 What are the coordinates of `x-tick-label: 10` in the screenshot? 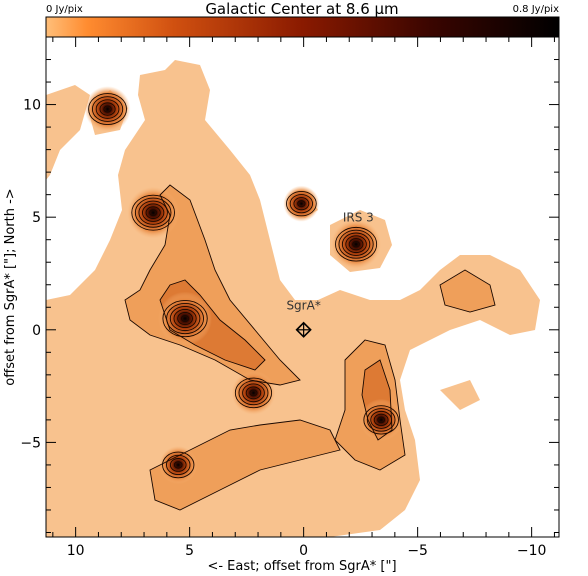 It's located at (76, 551).